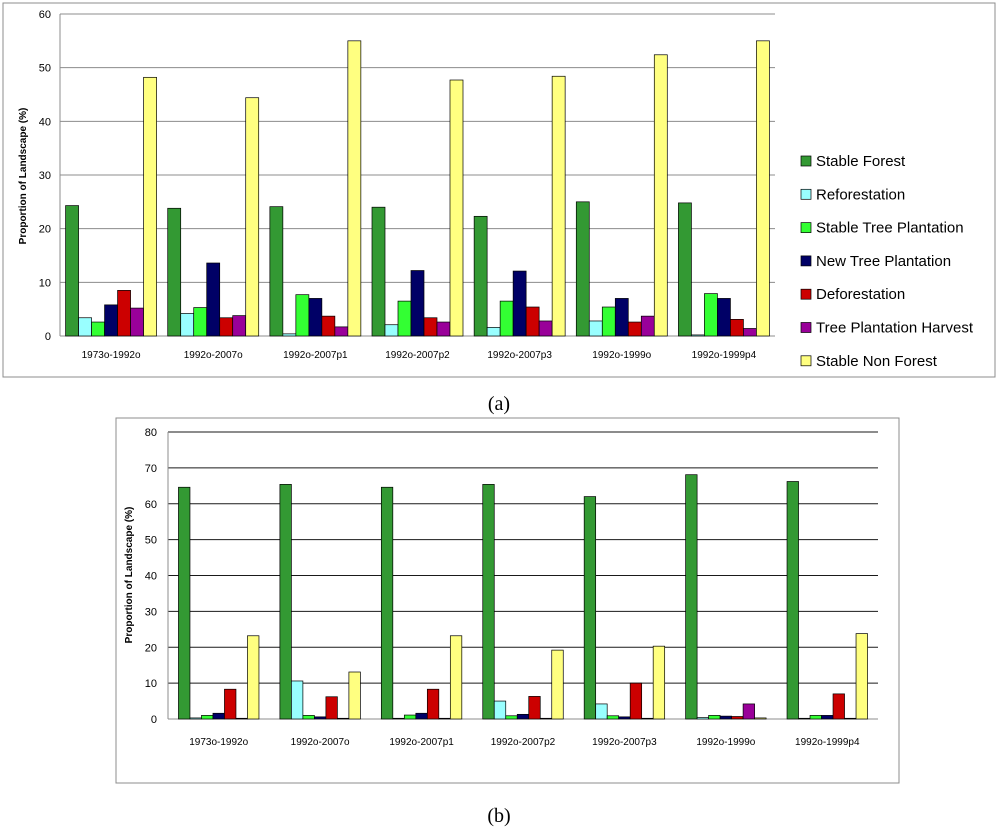  Describe the element at coordinates (877, 361) in the screenshot. I see `legend-entry-stable-non-forest: Stable Non Forest` at that location.